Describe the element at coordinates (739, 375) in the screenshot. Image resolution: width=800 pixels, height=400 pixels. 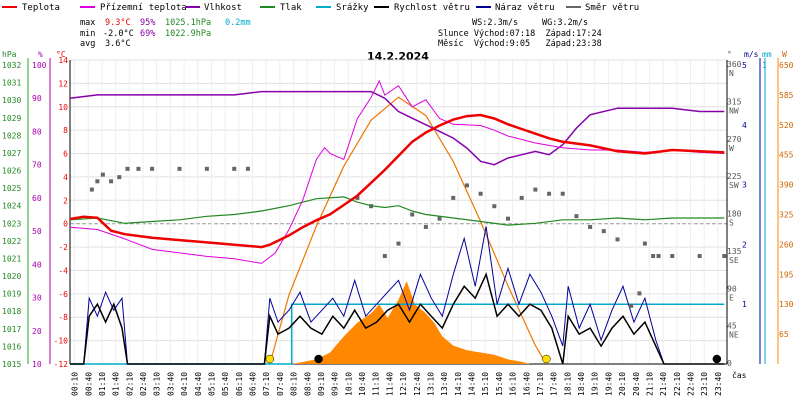
I see `x-axis-label: čas` at that location.